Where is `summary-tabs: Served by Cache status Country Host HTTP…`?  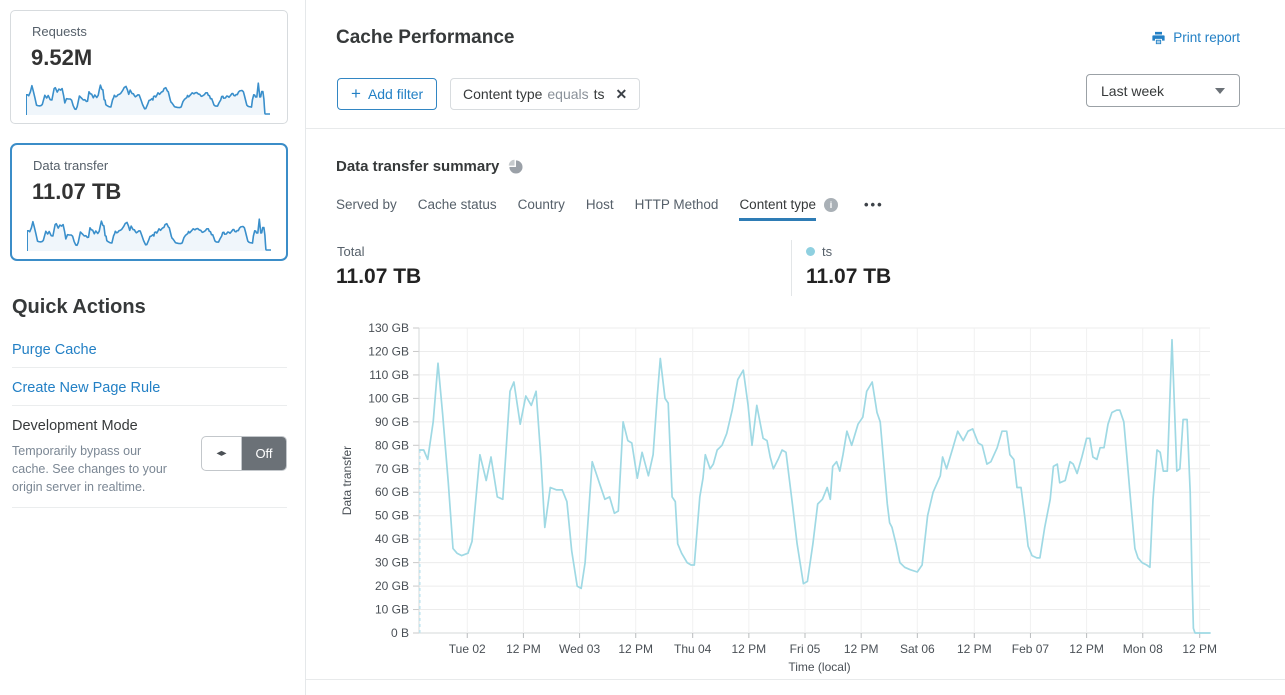
summary-tabs: Served by Cache status Country Host HTTP… is located at coordinates (610, 209).